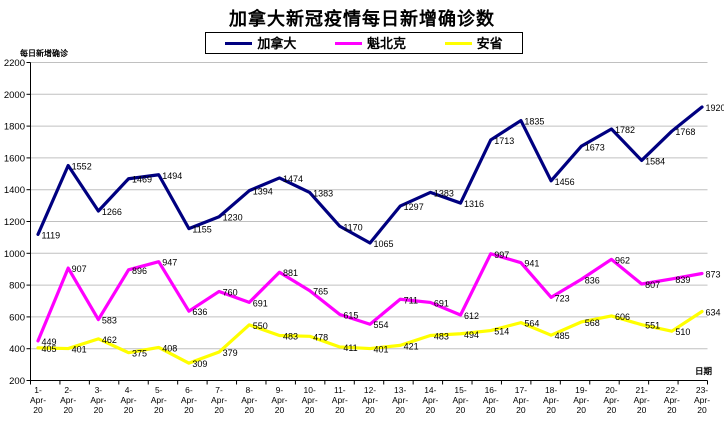 This screenshot has width=724, height=424. I want to click on data-label-canada: 1494, so click(172, 176).